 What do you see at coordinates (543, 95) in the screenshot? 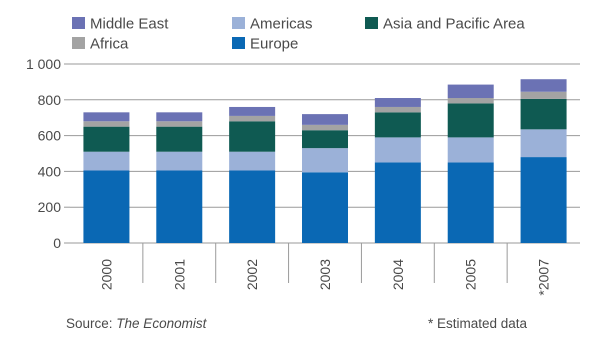
I see `bar-segment-africa-2007` at bounding box center [543, 95].